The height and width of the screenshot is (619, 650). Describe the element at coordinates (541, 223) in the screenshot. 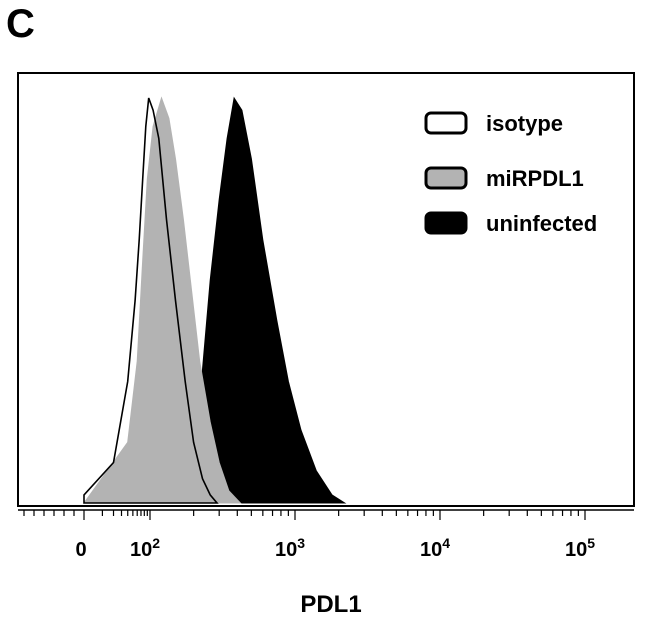

I see `legend-label-uninfected: uninfected` at that location.